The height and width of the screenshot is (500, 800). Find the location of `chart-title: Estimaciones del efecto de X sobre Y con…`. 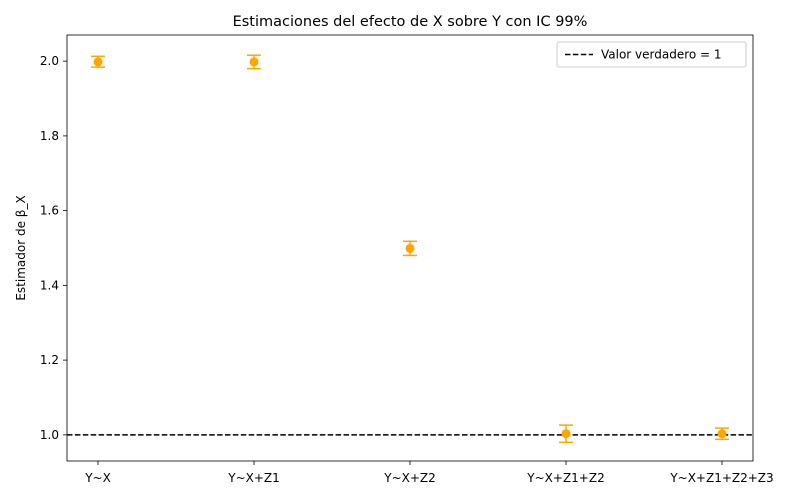

chart-title: Estimaciones del efecto de X sobre Y con… is located at coordinates (410, 22).